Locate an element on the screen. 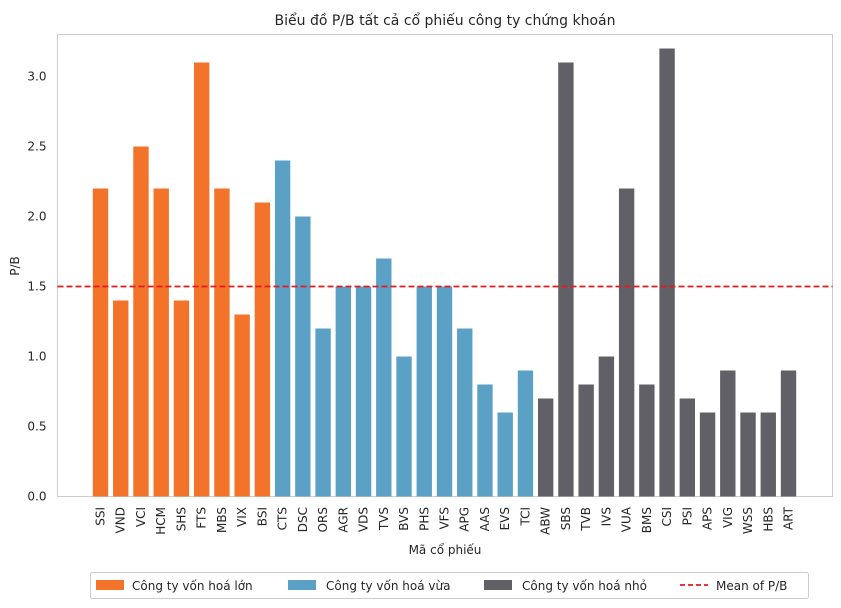 The image size is (841, 608). bar-dsc is located at coordinates (303, 356).